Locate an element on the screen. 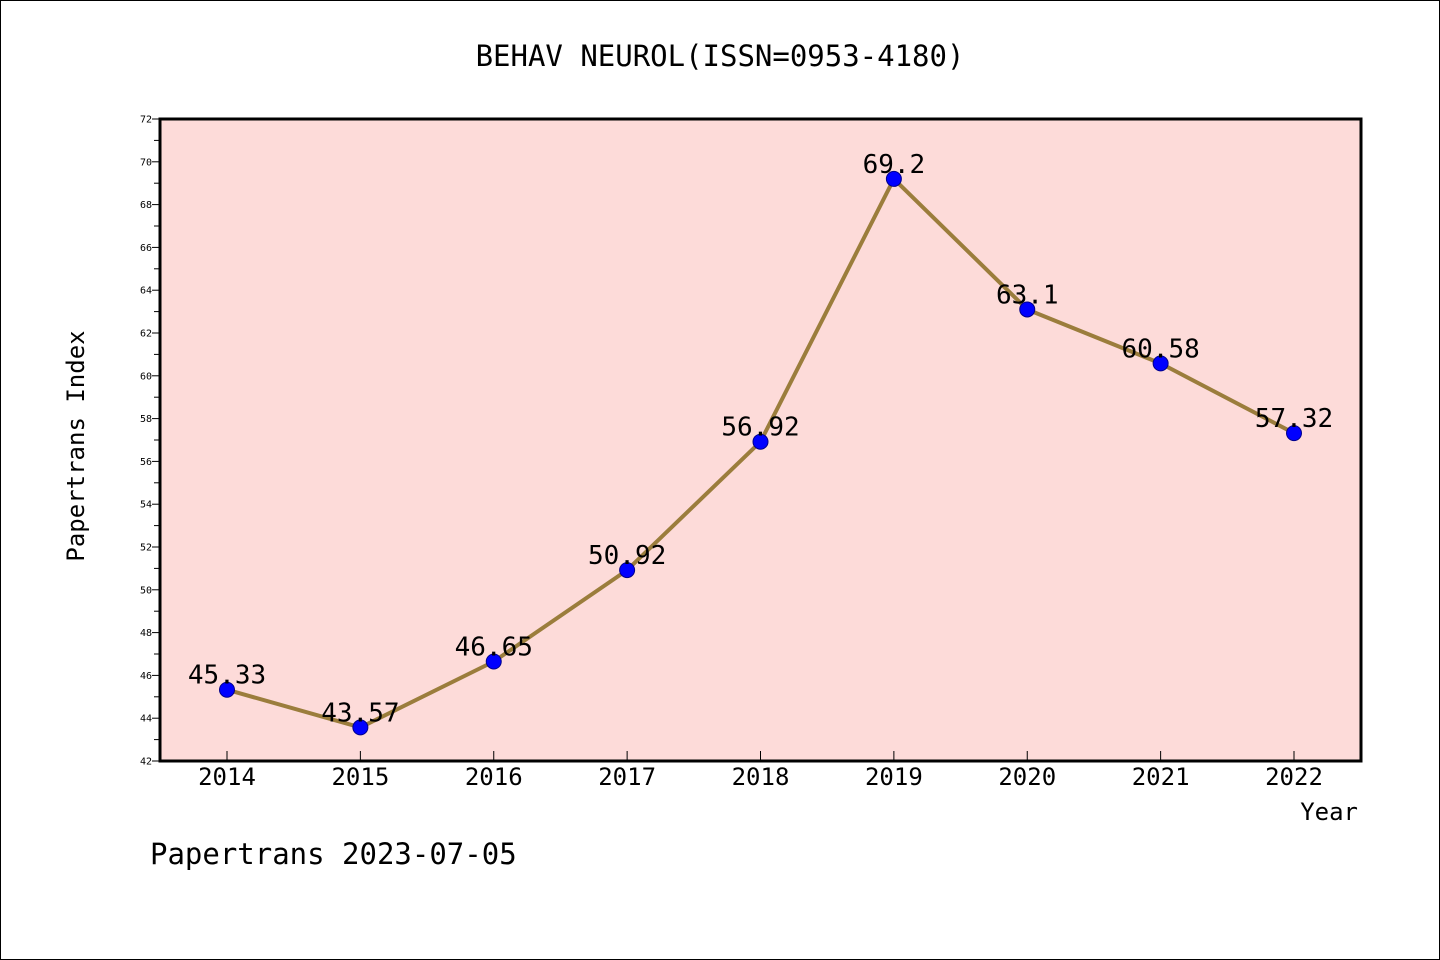 This screenshot has width=1440, height=960. y-tick-label: 72 is located at coordinates (146, 120).